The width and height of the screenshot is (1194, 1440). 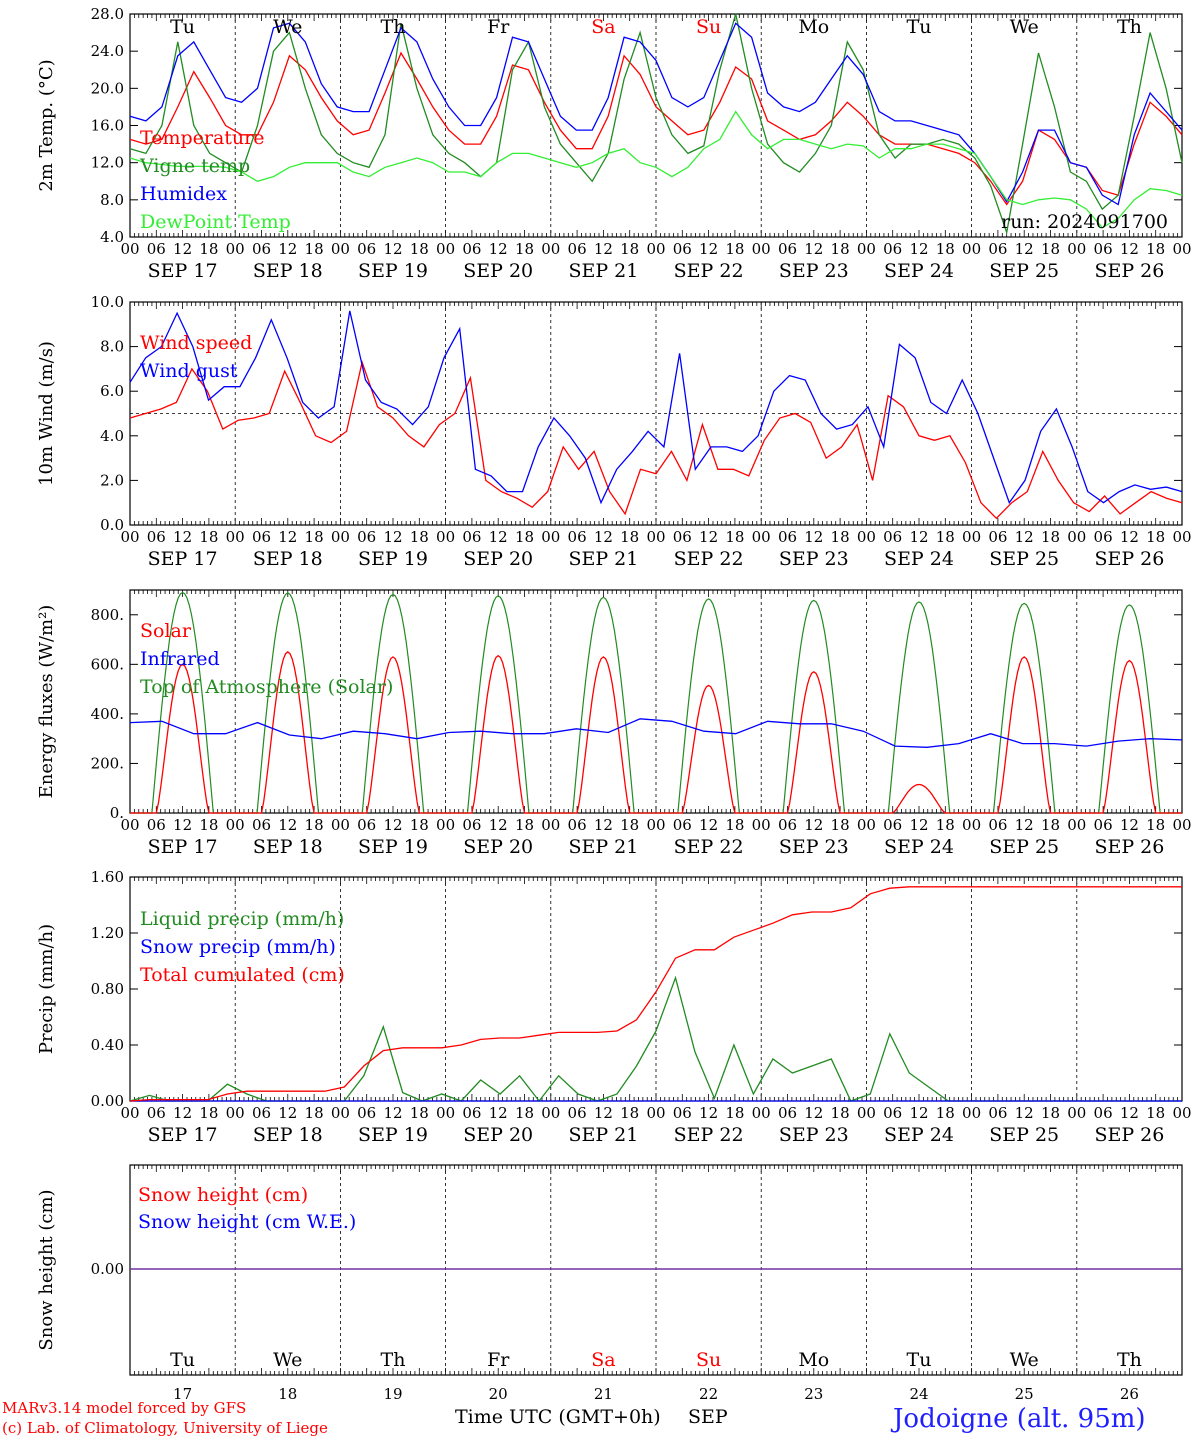 What do you see at coordinates (183, 1135) in the screenshot?
I see `date-label: SEP 17` at bounding box center [183, 1135].